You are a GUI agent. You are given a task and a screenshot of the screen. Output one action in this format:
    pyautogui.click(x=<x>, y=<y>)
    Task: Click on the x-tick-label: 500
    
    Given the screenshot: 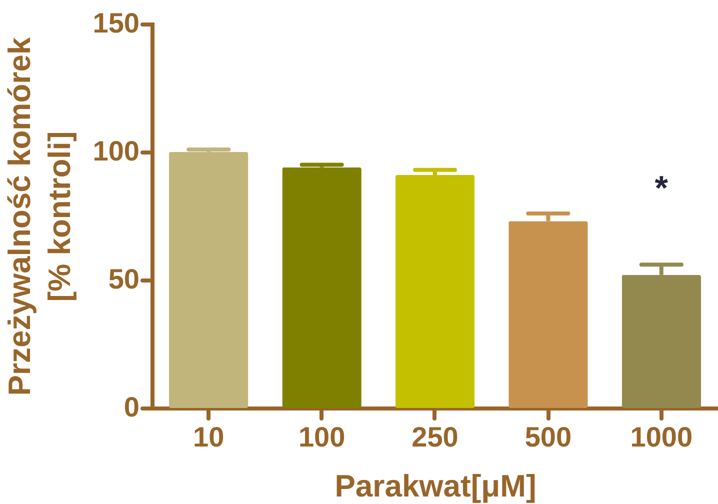 What is the action you would take?
    pyautogui.click(x=548, y=437)
    